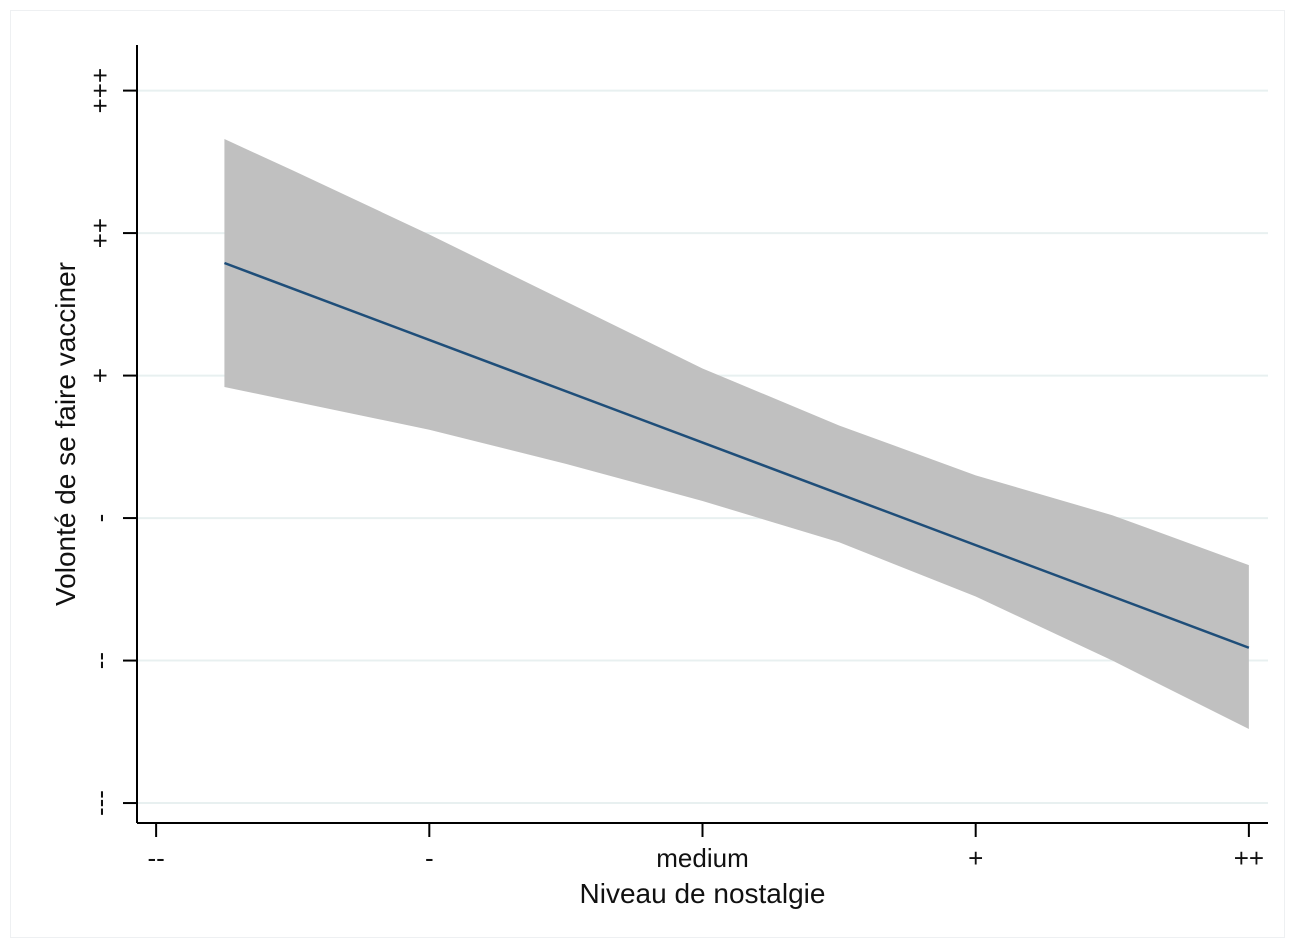 The width and height of the screenshot is (1290, 943). What do you see at coordinates (1249, 858) in the screenshot?
I see `x-tick-label-4: ++` at bounding box center [1249, 858].